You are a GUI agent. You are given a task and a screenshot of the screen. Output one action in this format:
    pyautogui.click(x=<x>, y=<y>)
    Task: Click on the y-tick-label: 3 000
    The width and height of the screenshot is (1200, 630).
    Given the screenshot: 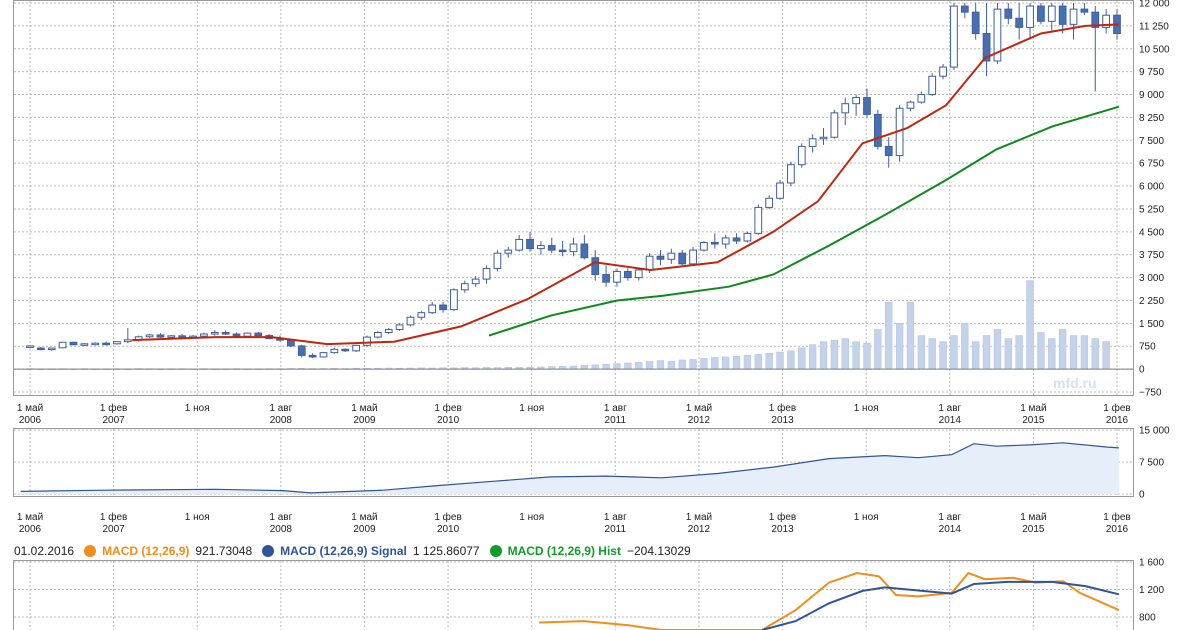 What is the action you would take?
    pyautogui.click(x=1151, y=278)
    